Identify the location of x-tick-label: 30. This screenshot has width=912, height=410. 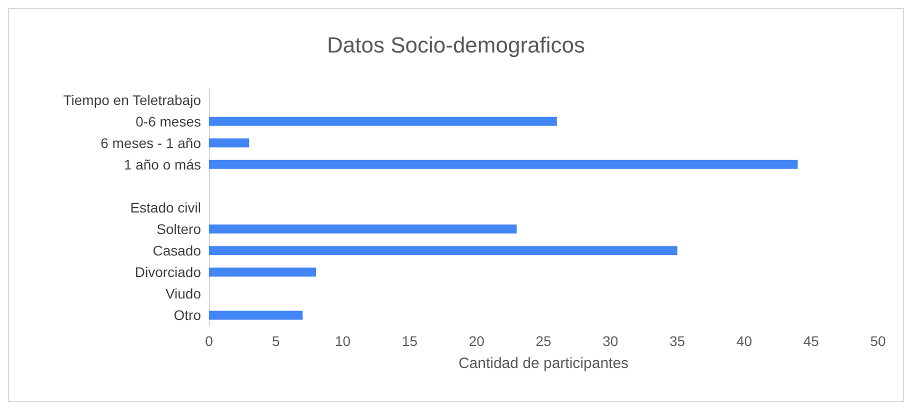
(610, 341).